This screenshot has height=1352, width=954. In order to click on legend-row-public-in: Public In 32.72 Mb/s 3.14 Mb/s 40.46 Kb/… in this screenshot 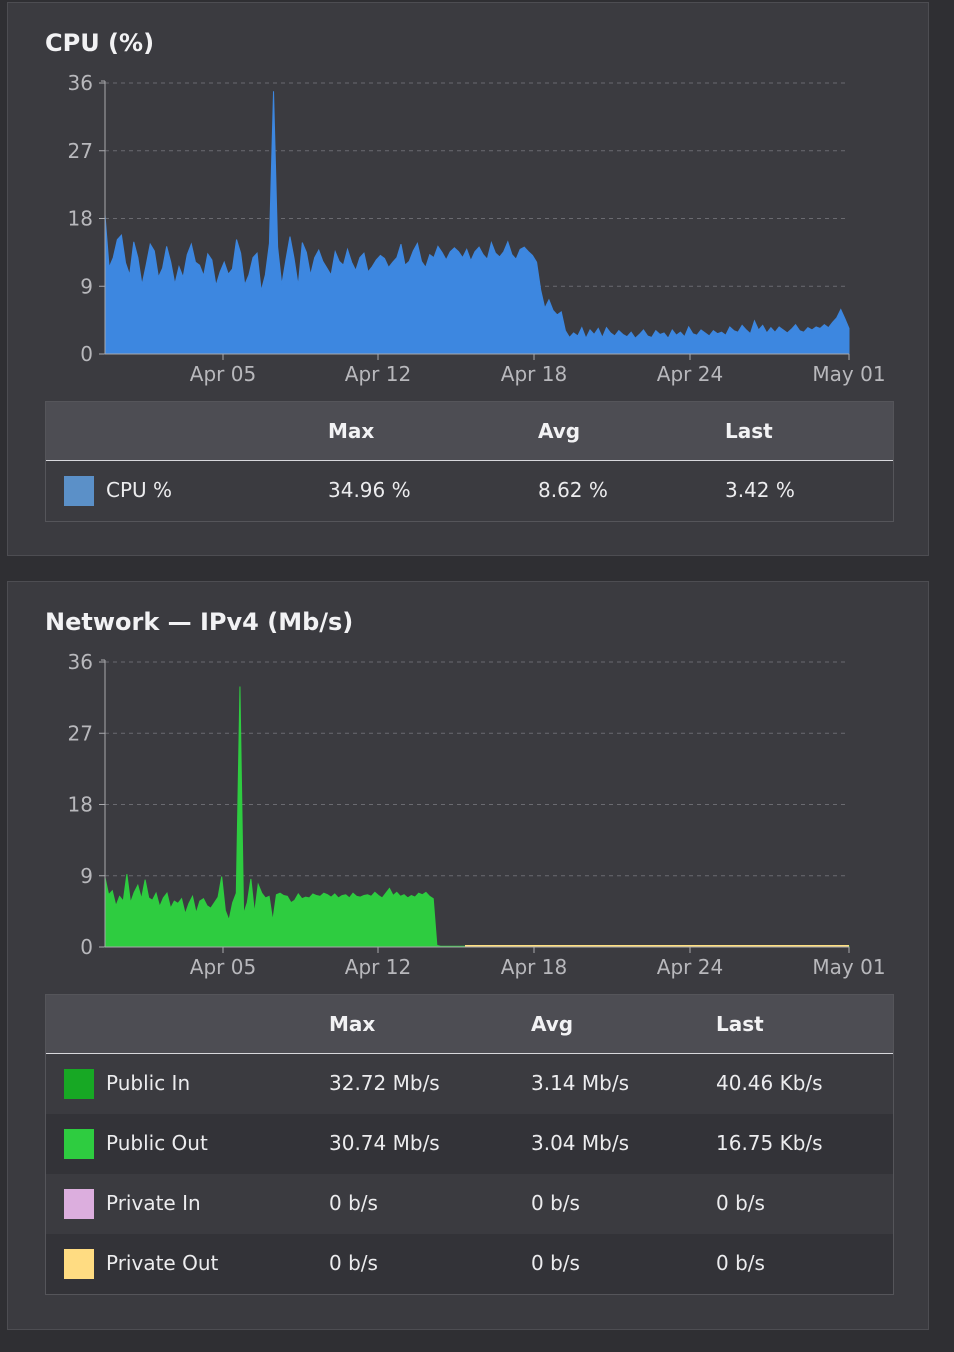, I will do `click(469, 1084)`.